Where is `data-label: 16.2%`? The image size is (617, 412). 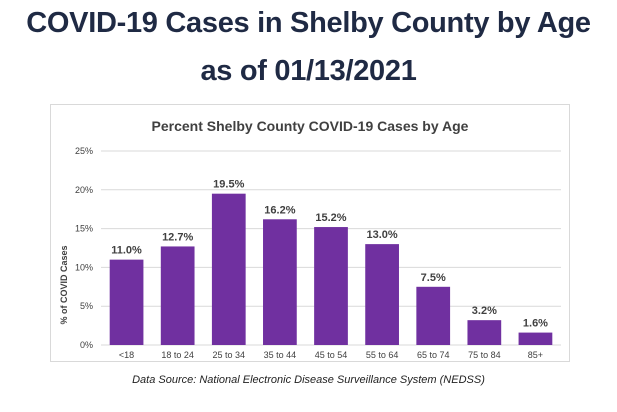
data-label: 16.2% is located at coordinates (279, 210).